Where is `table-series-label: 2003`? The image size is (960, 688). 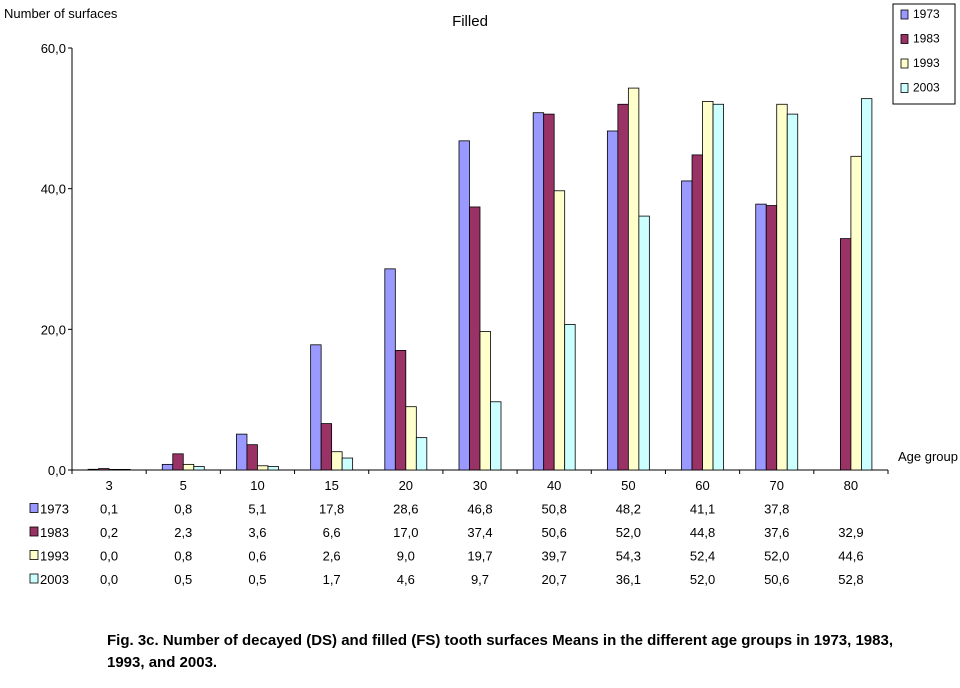
table-series-label: 2003 is located at coordinates (54, 579).